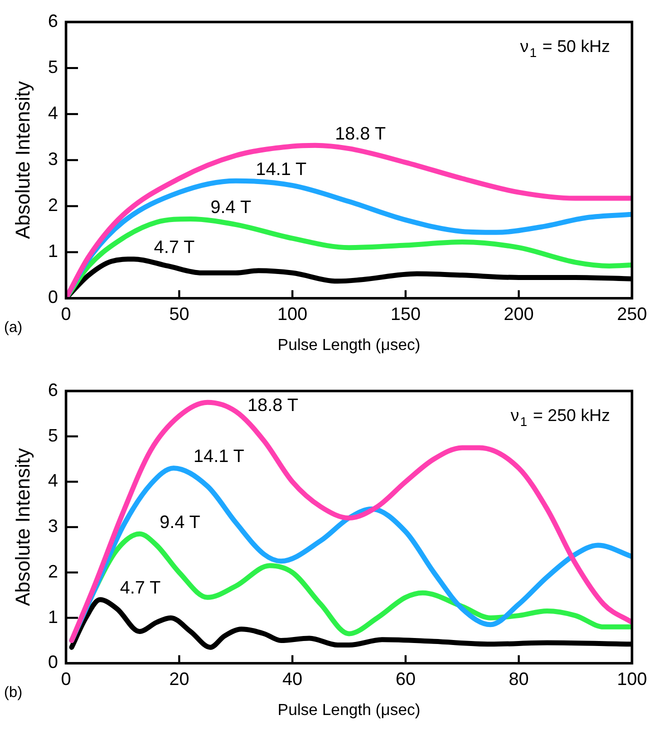 This screenshot has height=730, width=653. What do you see at coordinates (406, 678) in the screenshot?
I see `x-tick-label: 60` at bounding box center [406, 678].